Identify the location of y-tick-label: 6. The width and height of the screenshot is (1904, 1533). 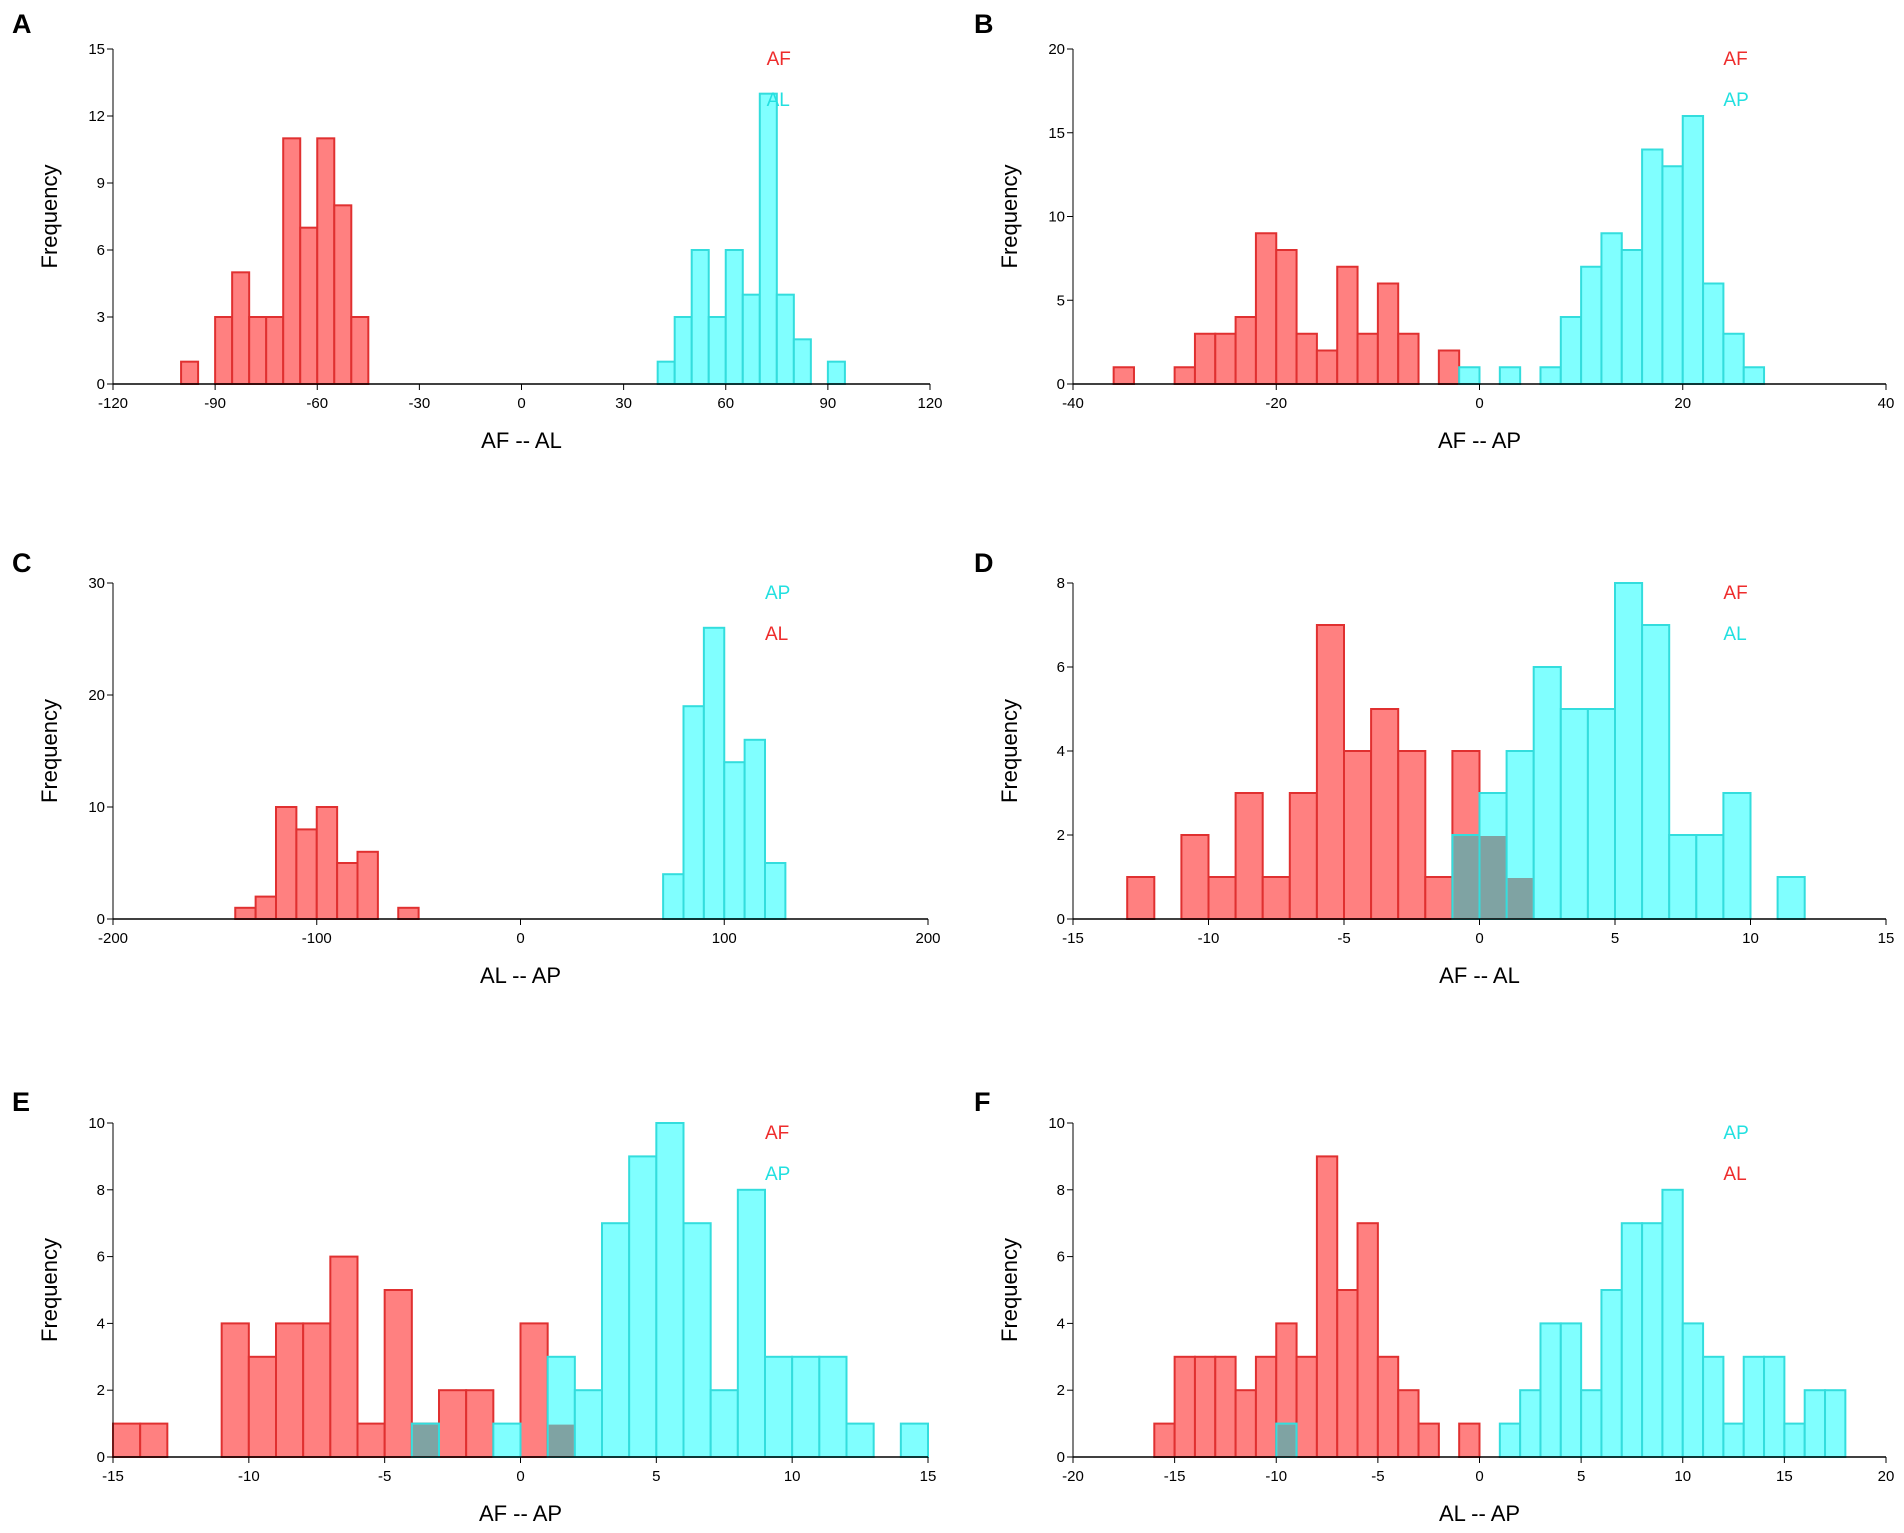
(1061, 667).